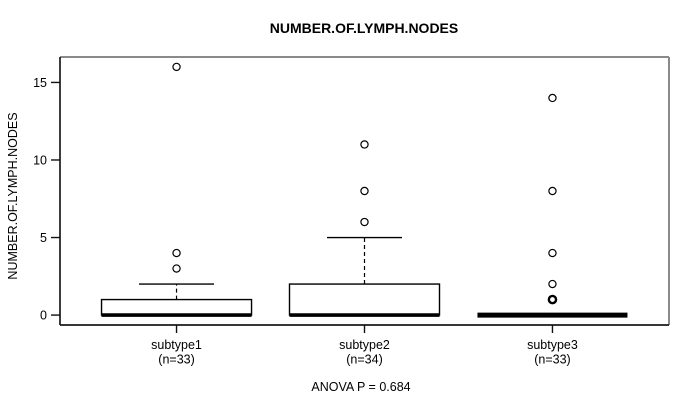 Image resolution: width=700 pixels, height=400 pixels. I want to click on y-tick-label: 0, so click(43, 315).